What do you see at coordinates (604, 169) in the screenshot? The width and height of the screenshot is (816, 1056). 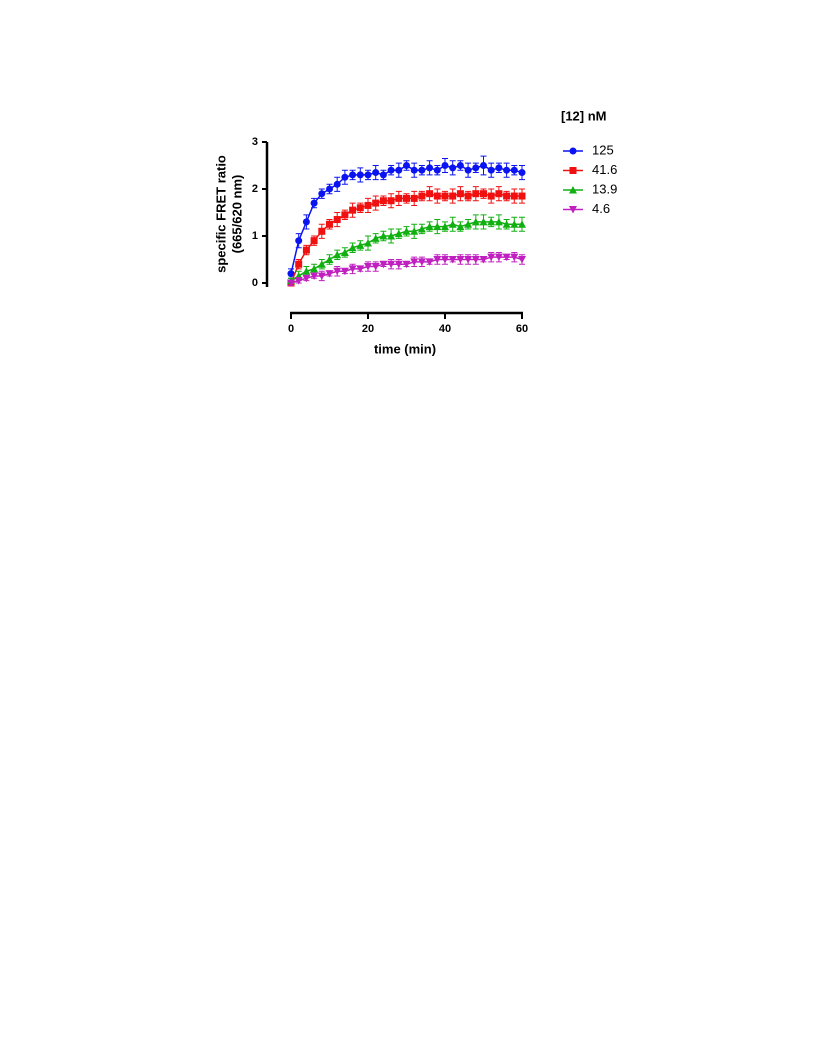 I see `legend-label: 41.6` at bounding box center [604, 169].